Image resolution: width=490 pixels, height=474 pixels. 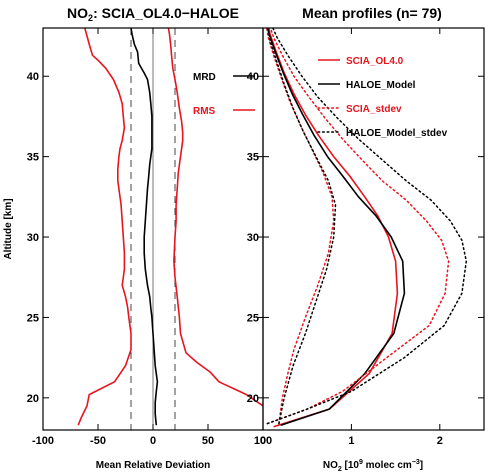 I want to click on left-chart-title: NO2: SCIA_OL4.0−HALOE, so click(x=153, y=14).